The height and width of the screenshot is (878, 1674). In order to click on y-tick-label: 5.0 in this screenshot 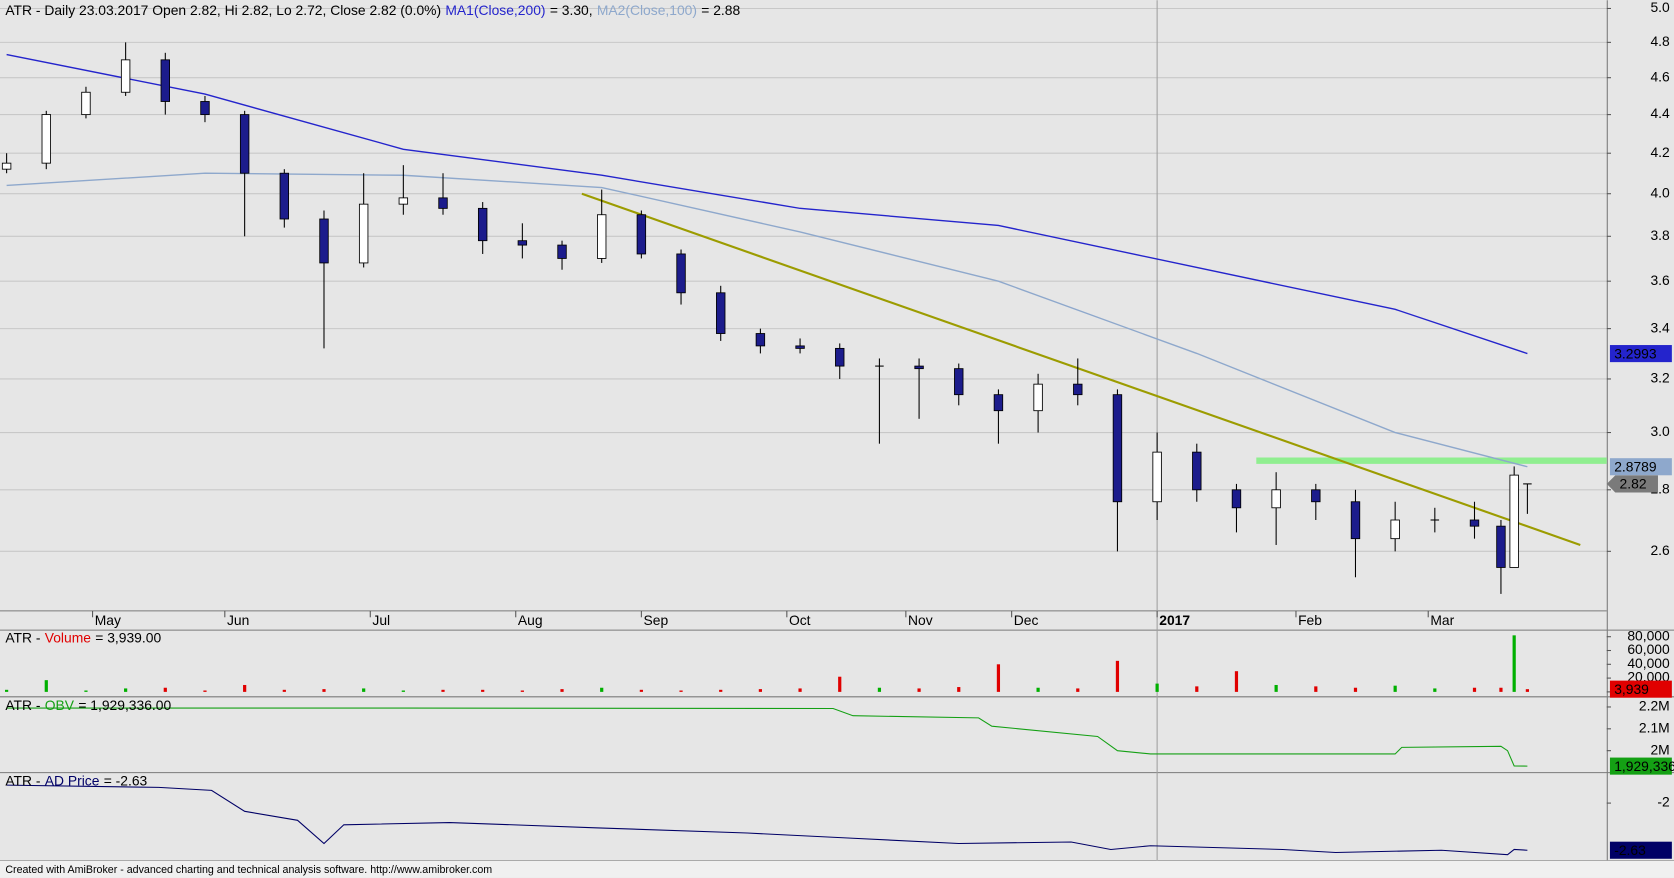, I will do `click(1660, 7)`.